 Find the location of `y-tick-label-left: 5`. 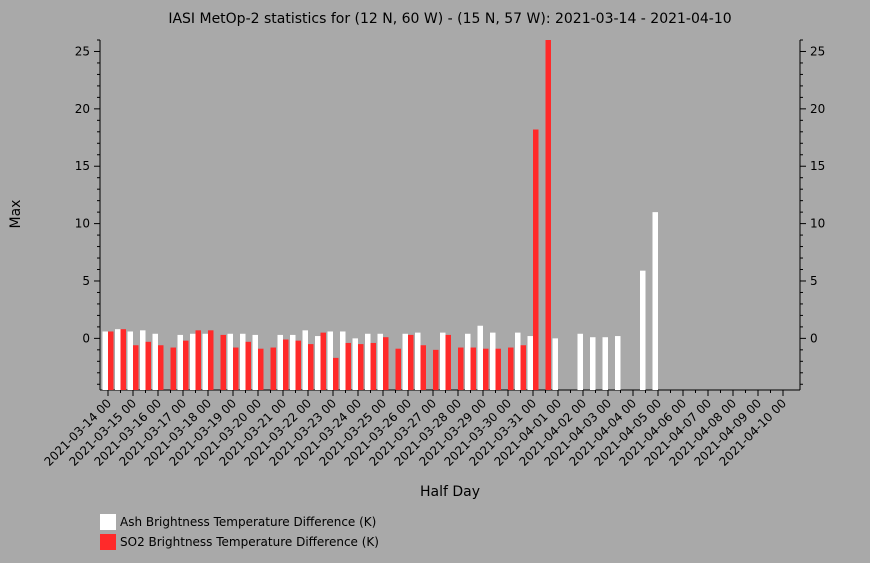

y-tick-label-left: 5 is located at coordinates (86, 281).